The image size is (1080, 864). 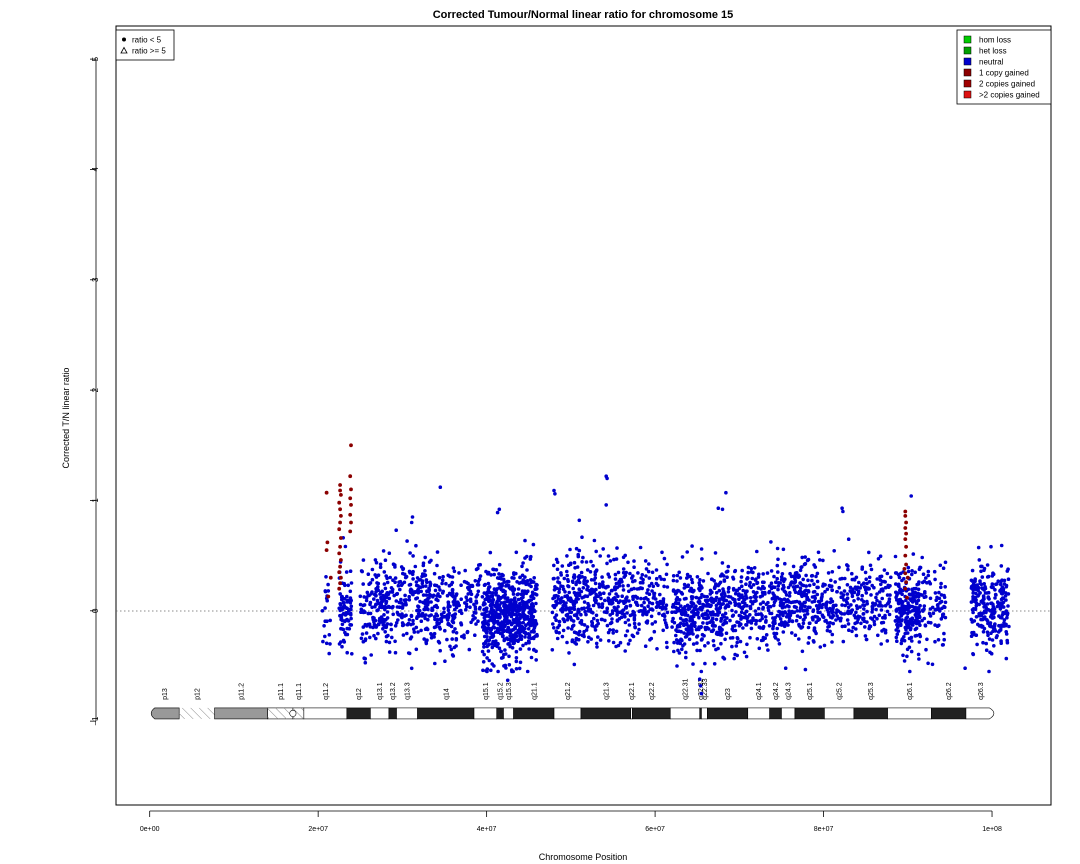 What do you see at coordinates (701, 689) in the screenshot?
I see `ideogram-band-label: q22.32` at bounding box center [701, 689].